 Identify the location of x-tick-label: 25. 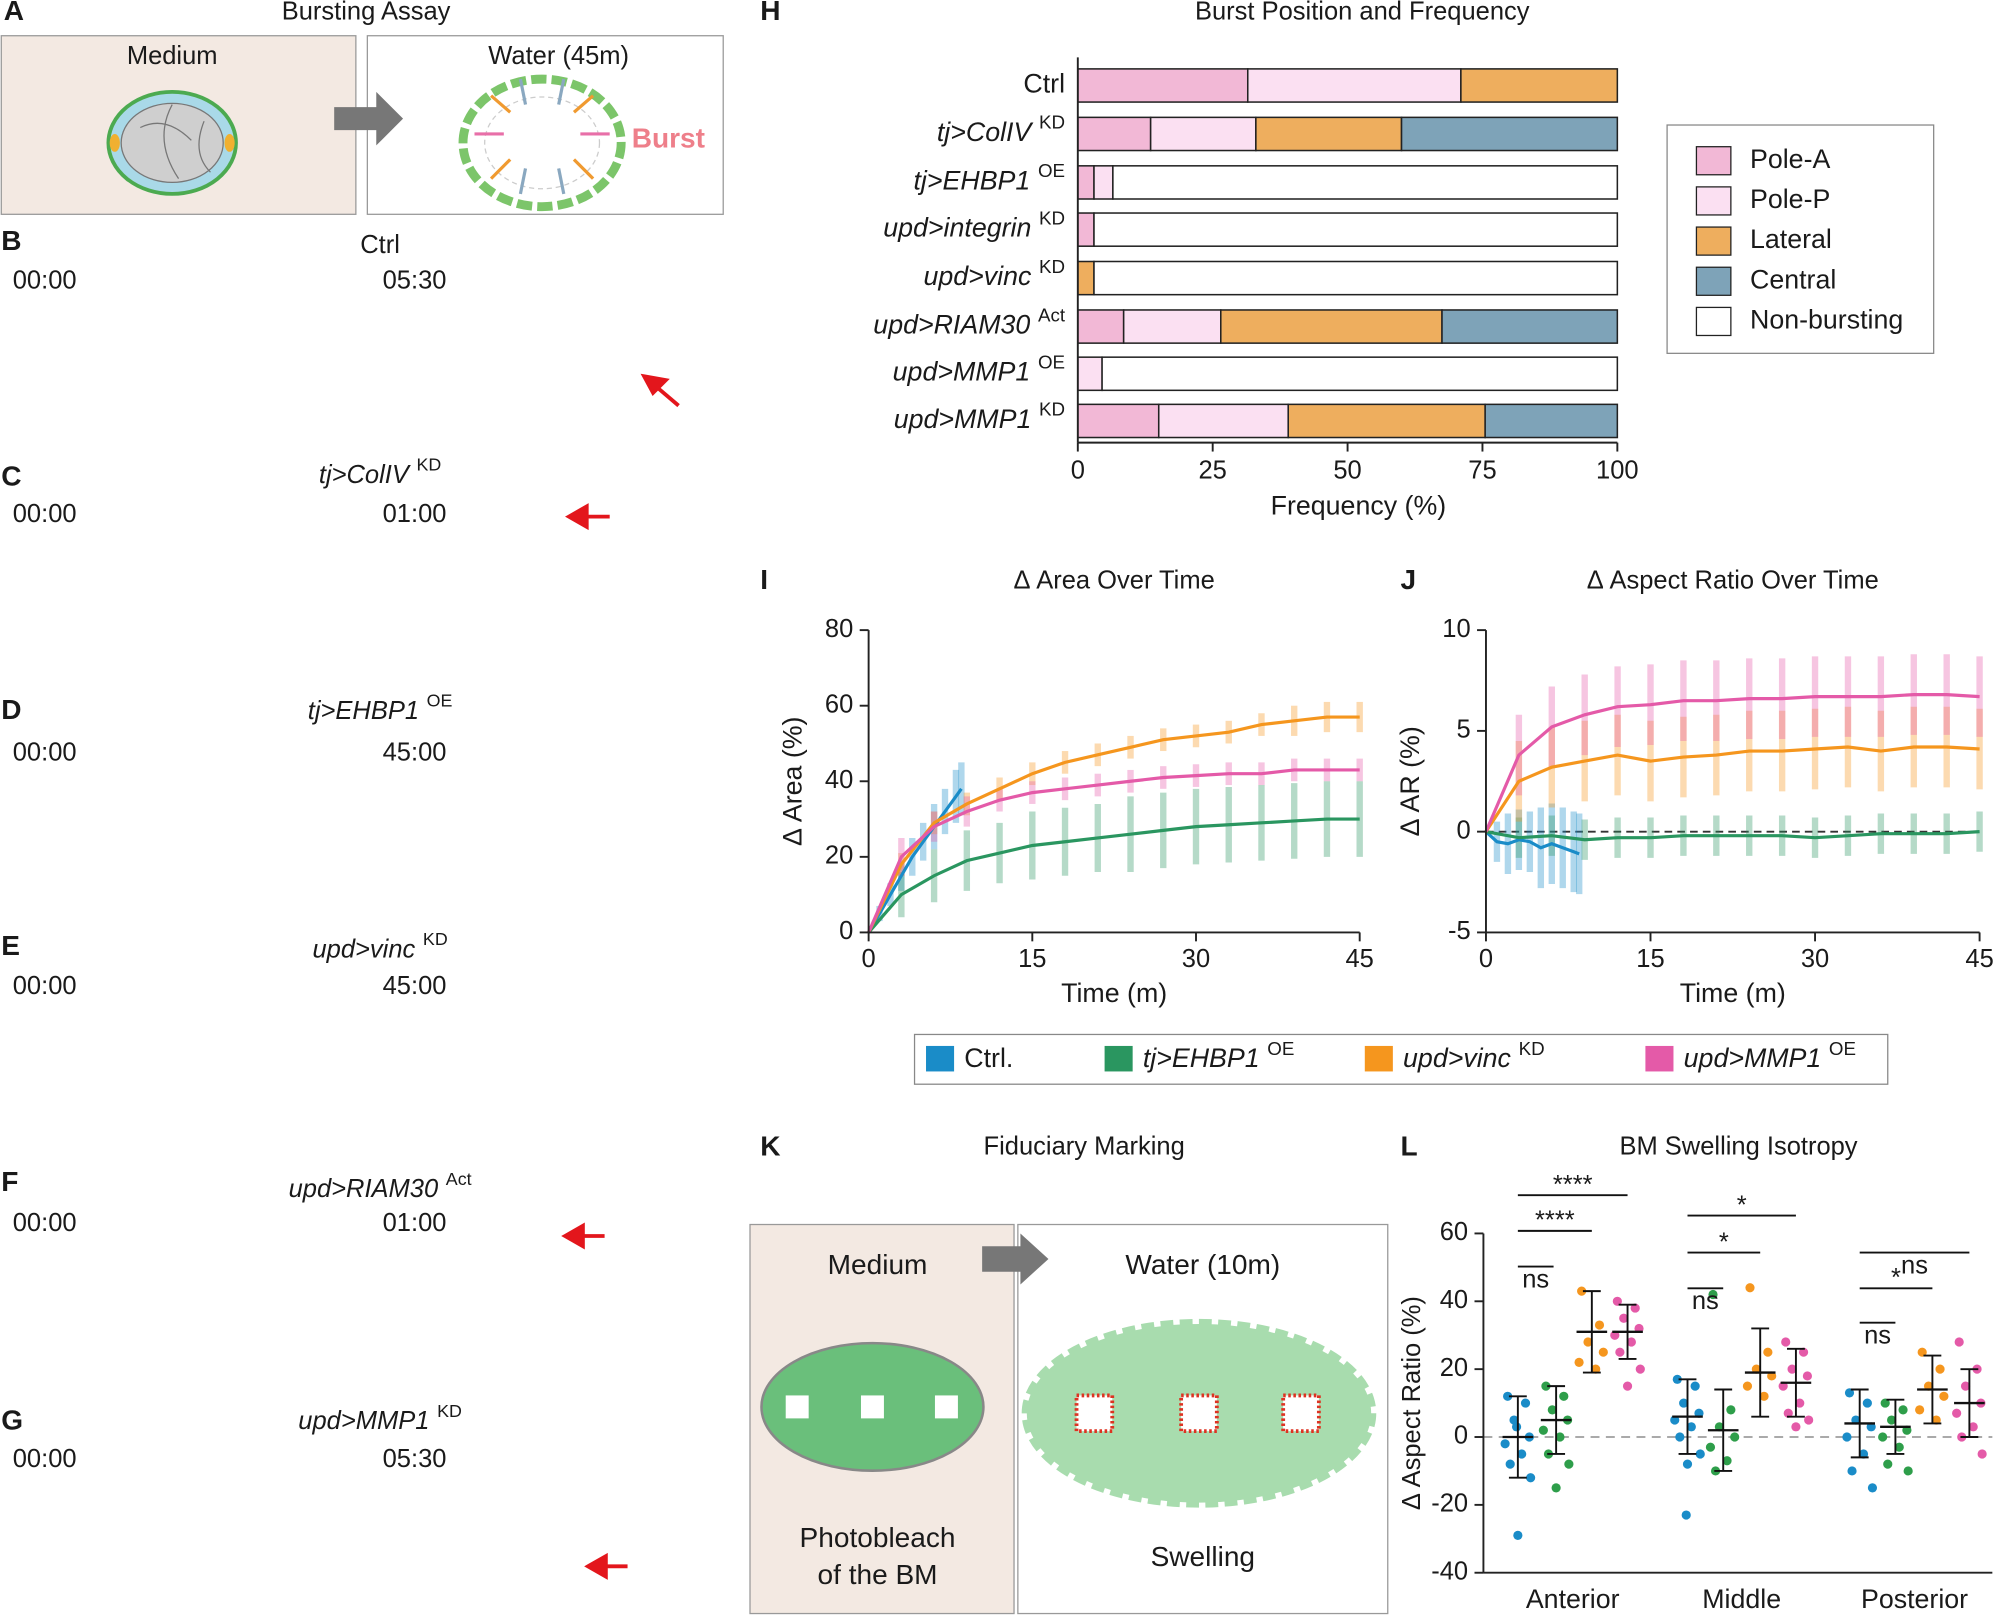
(1213, 471).